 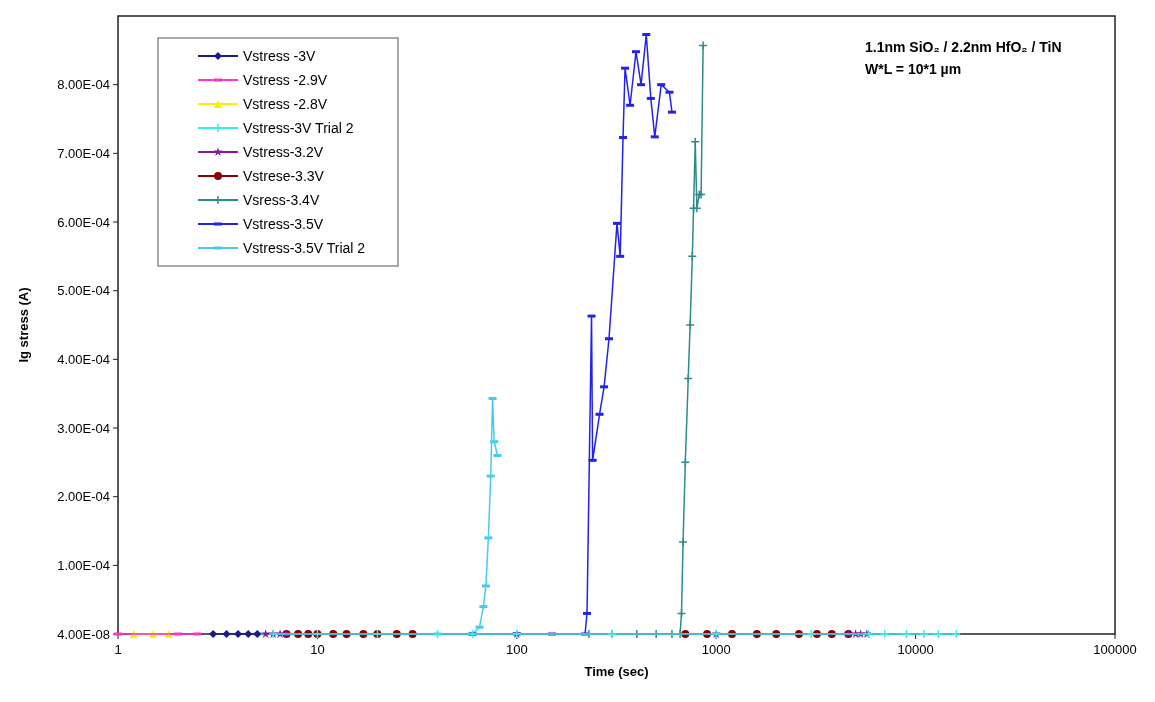 I want to click on x-tick-label: 100, so click(x=516, y=649).